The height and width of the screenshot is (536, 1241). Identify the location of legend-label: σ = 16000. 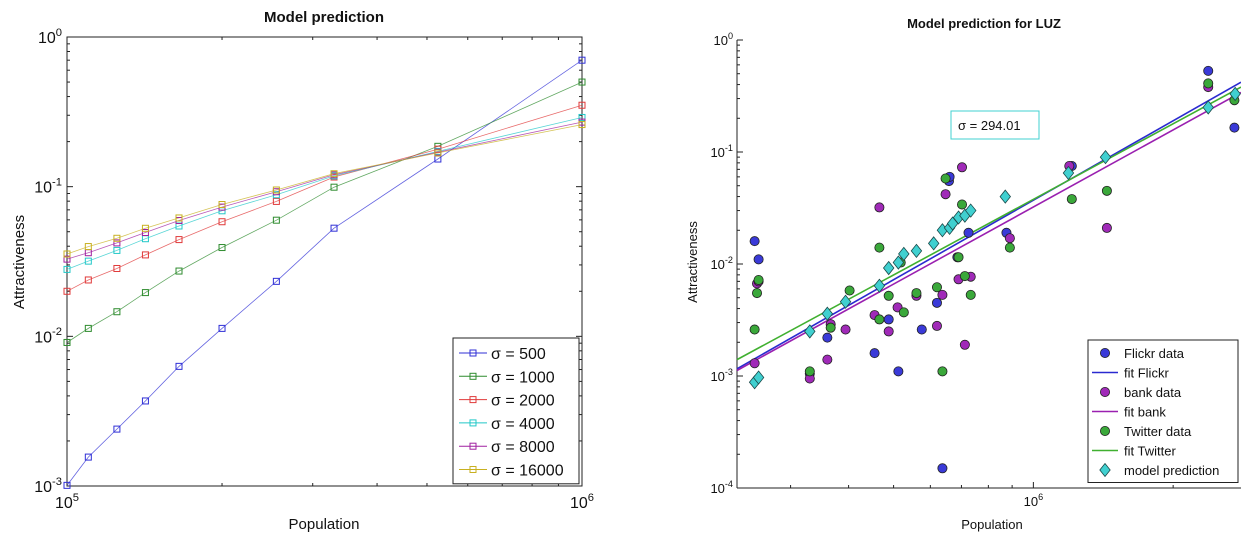
(527, 471).